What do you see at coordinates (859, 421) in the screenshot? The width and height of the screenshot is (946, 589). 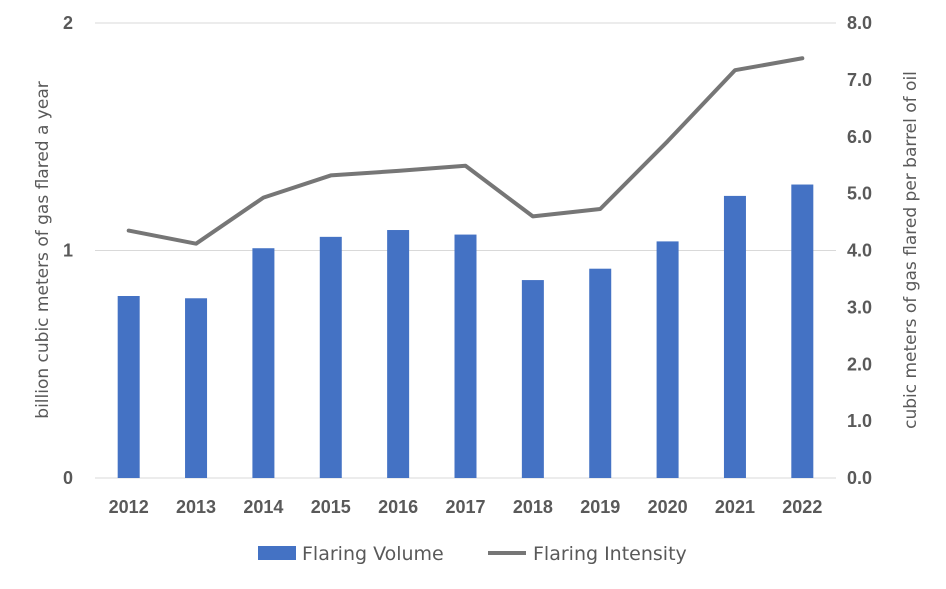 I see `right-tick-label: 1.0` at bounding box center [859, 421].